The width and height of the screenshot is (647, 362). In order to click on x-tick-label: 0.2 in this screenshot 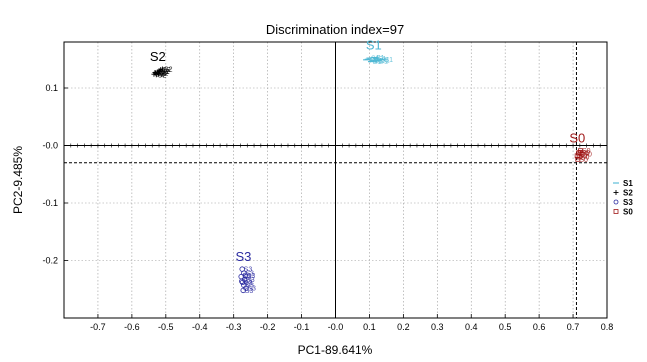, I will do `click(403, 327)`.